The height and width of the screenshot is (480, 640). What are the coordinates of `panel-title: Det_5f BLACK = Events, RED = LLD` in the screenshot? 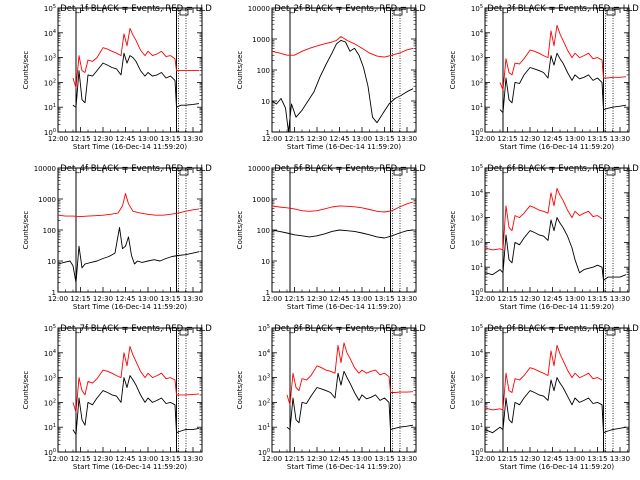 It's located at (350, 169).